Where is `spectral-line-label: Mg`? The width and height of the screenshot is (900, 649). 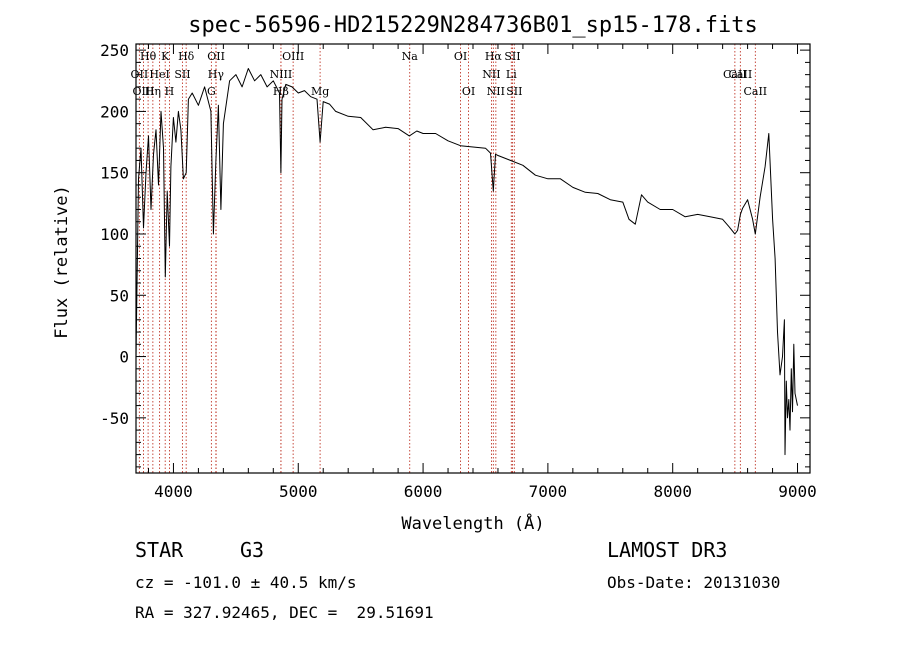 spectral-line-label: Mg is located at coordinates (320, 91).